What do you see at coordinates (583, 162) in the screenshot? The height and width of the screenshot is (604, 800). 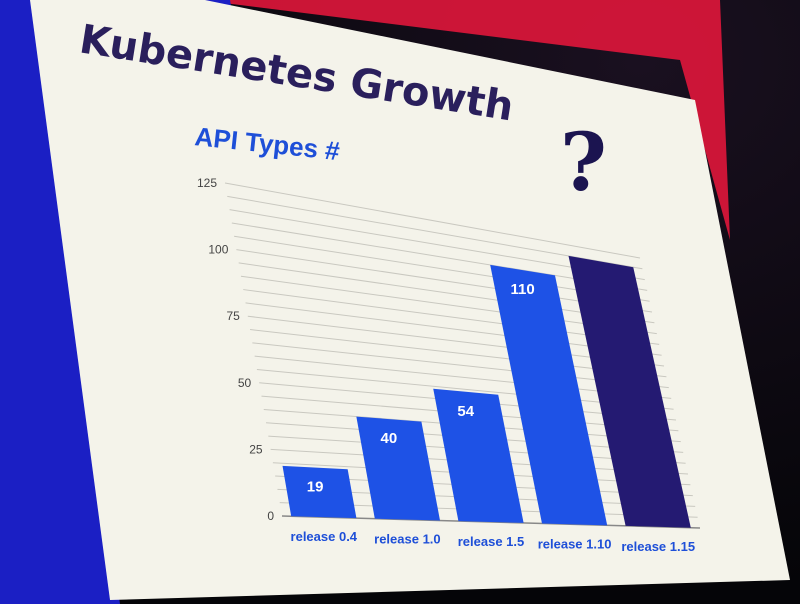 I see `question-mark-annotation: ?` at bounding box center [583, 162].